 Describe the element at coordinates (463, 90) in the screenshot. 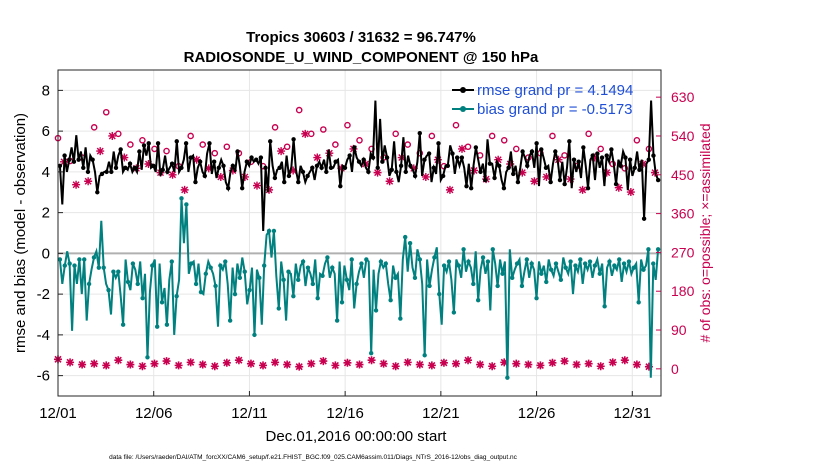

I see `legend-rmse-marker` at that location.